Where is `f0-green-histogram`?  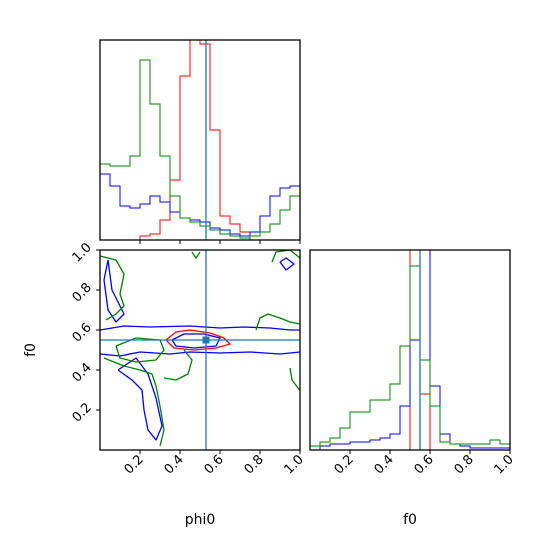
f0-green-histogram is located at coordinates (410, 357).